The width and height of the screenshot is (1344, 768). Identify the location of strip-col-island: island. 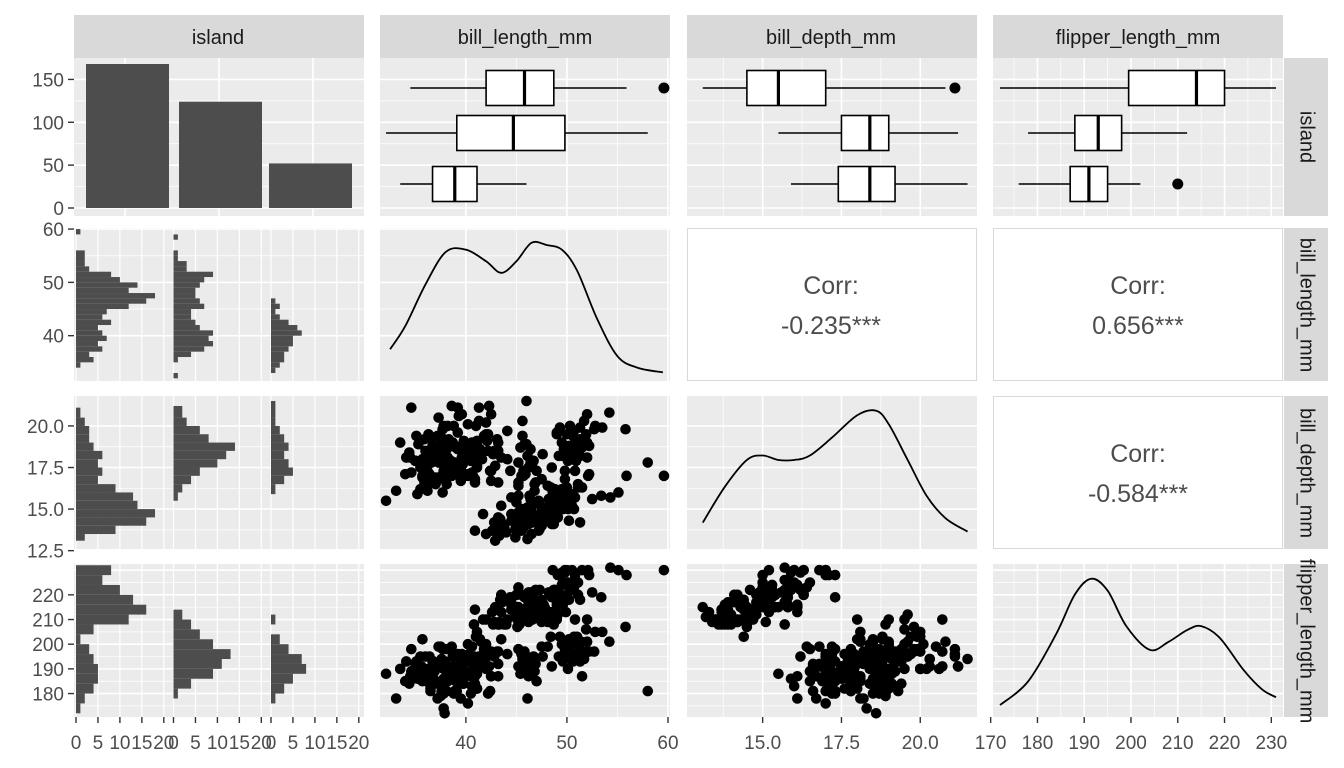
(218, 38).